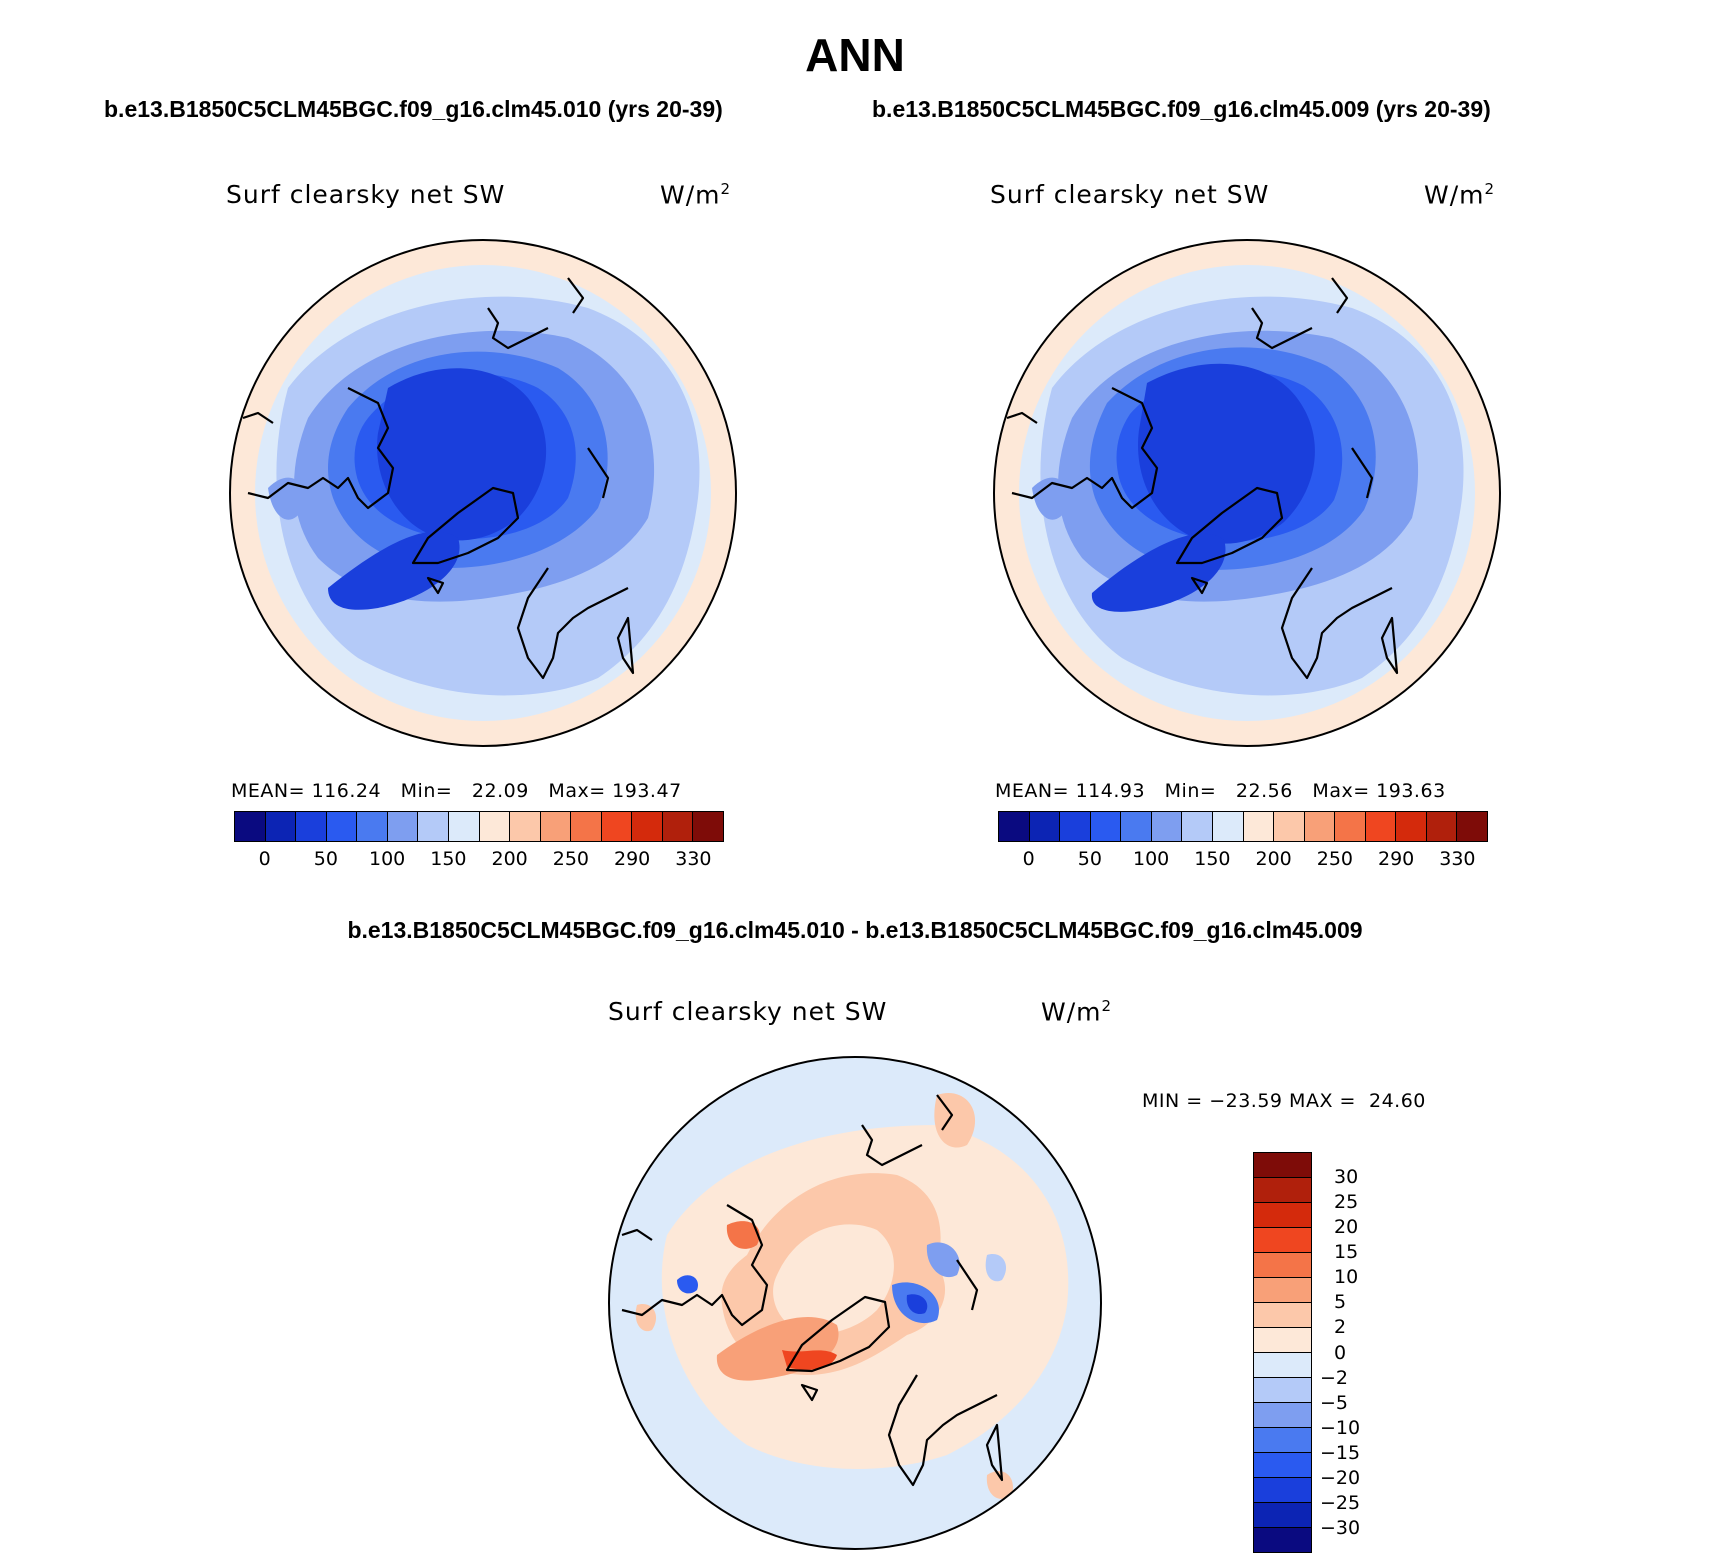  I want to click on colorbar-ticks-left: 0 50 100 150 200 250 290 330, so click(479, 860).